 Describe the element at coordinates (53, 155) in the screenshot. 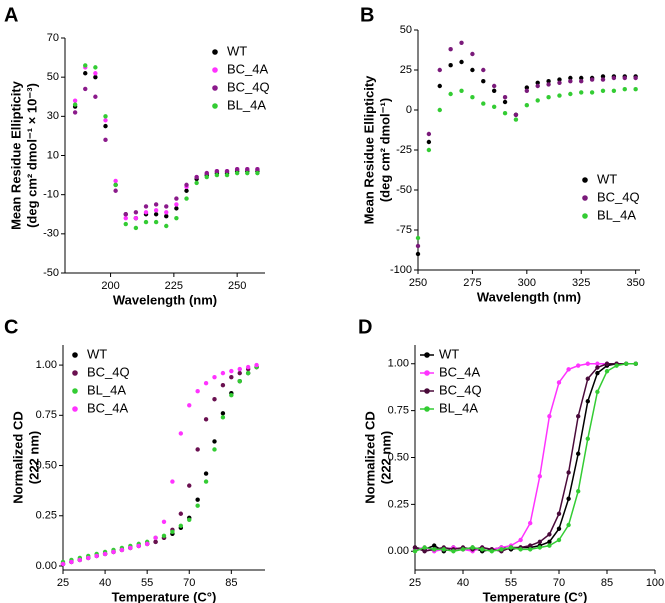

I see `y-tick-label: 10` at that location.